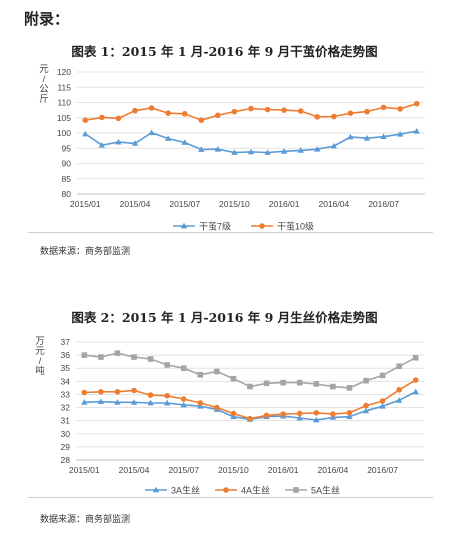 This screenshot has height=550, width=449. What do you see at coordinates (47, 19) in the screenshot?
I see `appendix-heading: 附录：` at bounding box center [47, 19].